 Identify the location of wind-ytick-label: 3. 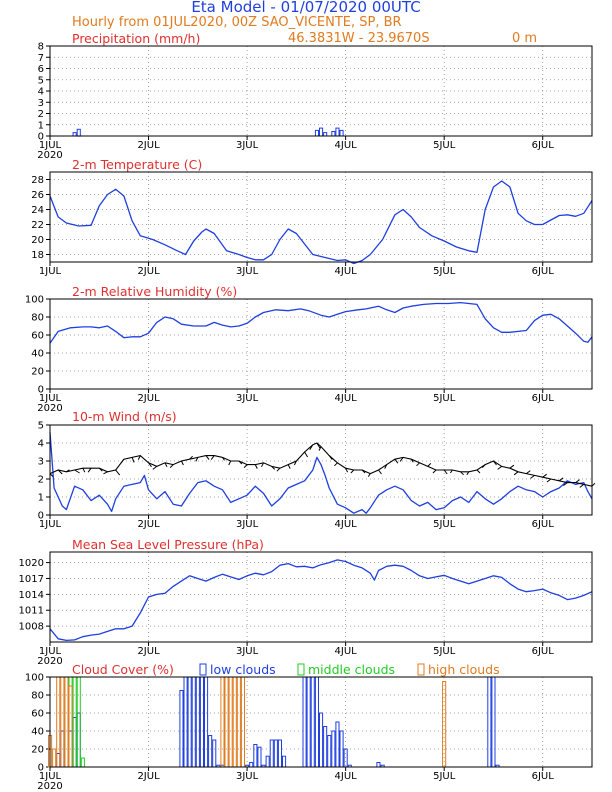
(41, 462).